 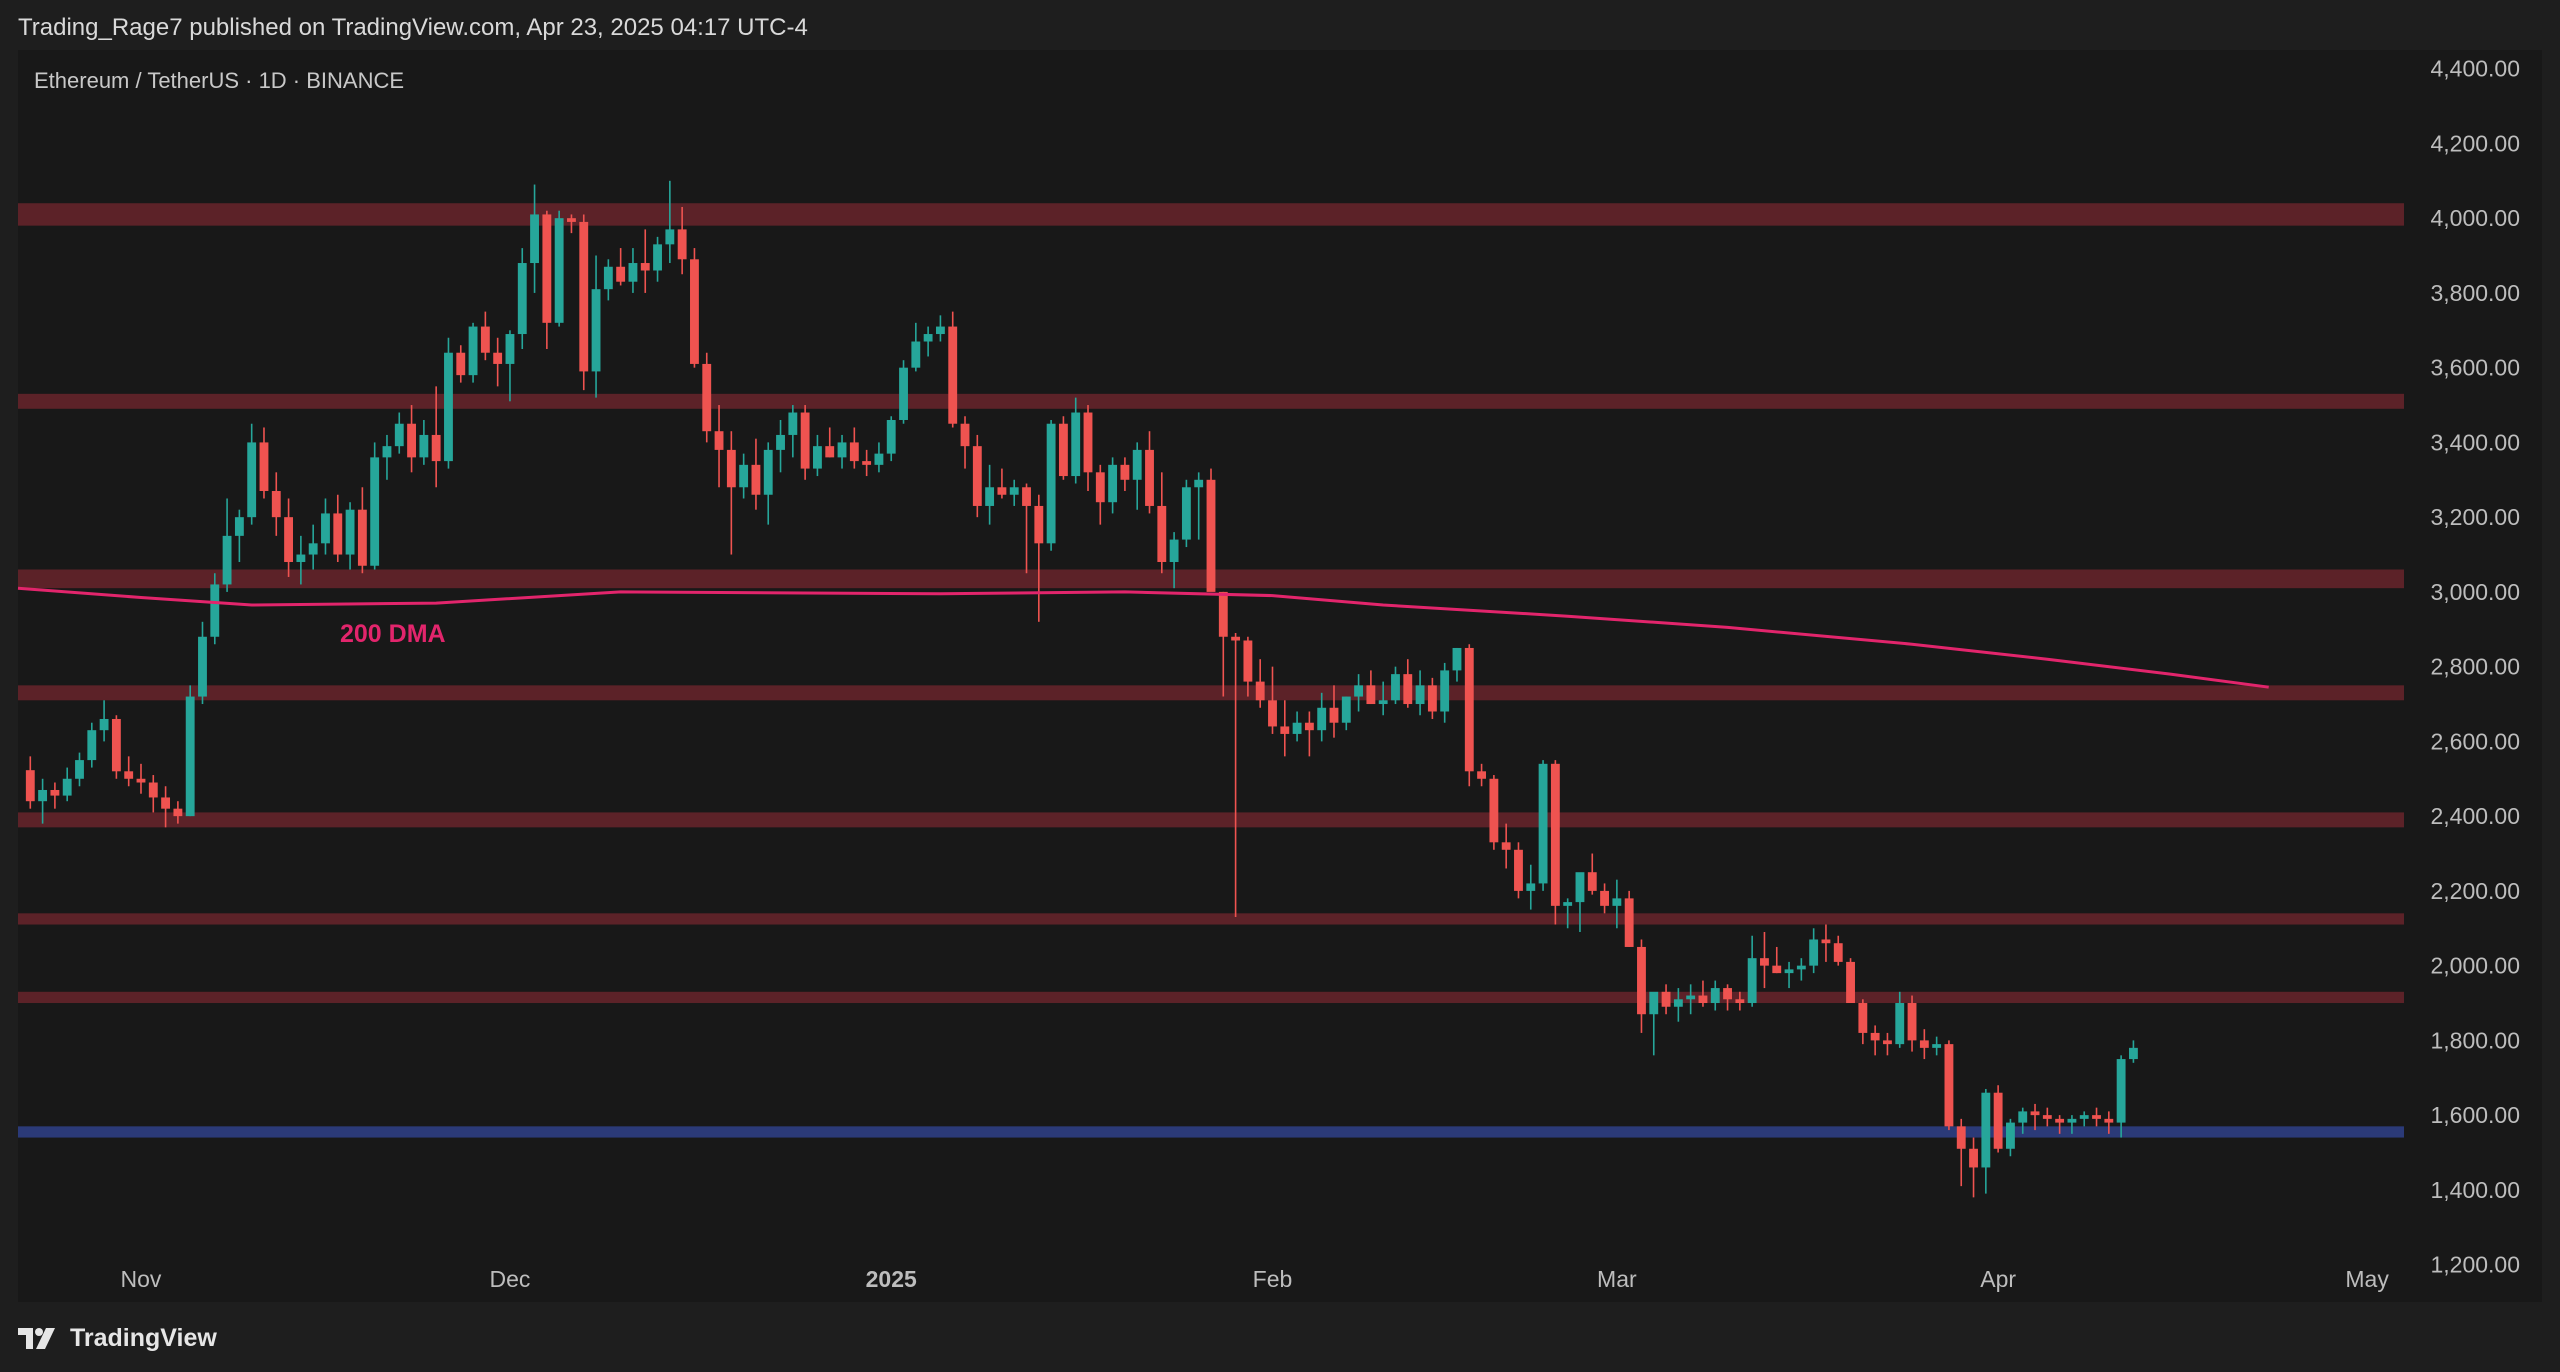 I want to click on price-axis-area, so click(x=2473, y=676).